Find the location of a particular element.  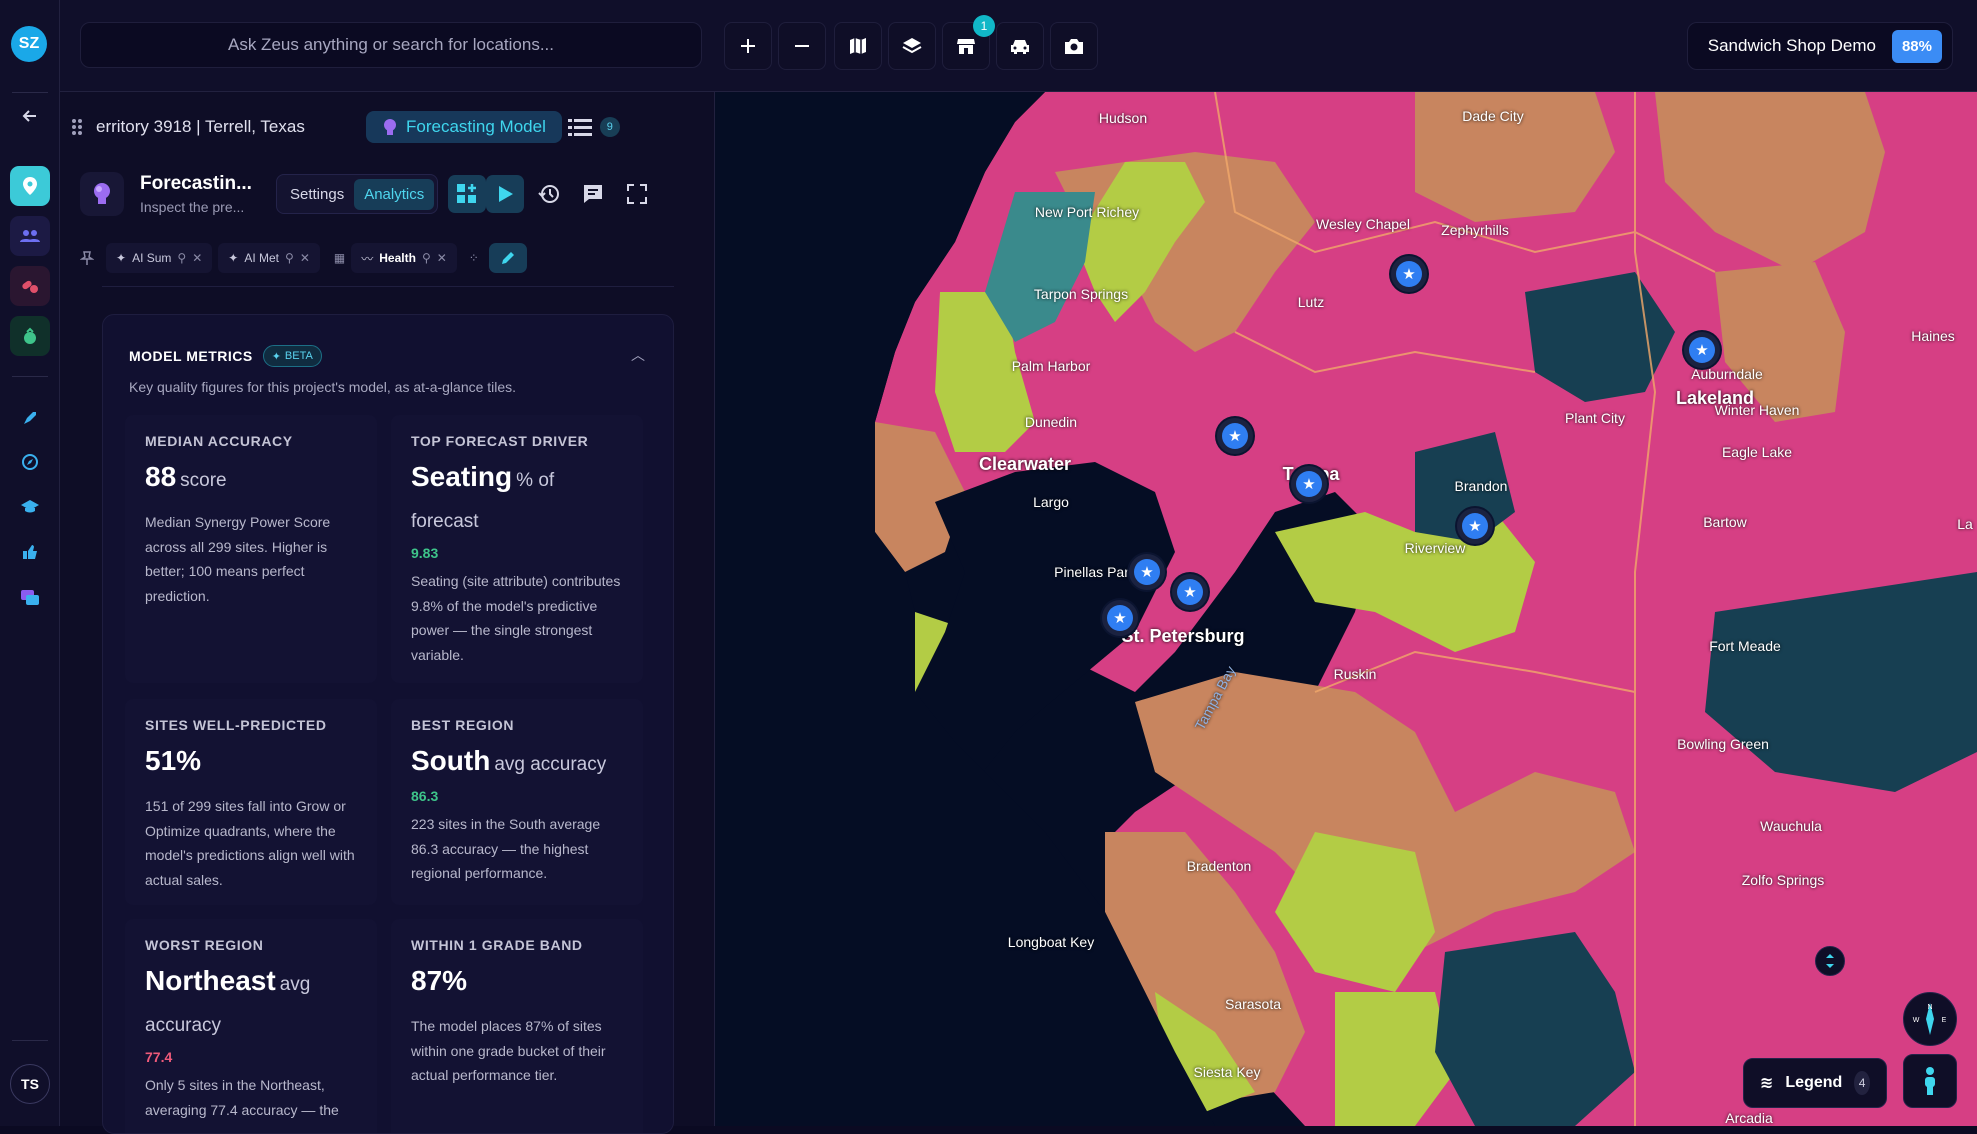

bag-icon is located at coordinates (30, 336).